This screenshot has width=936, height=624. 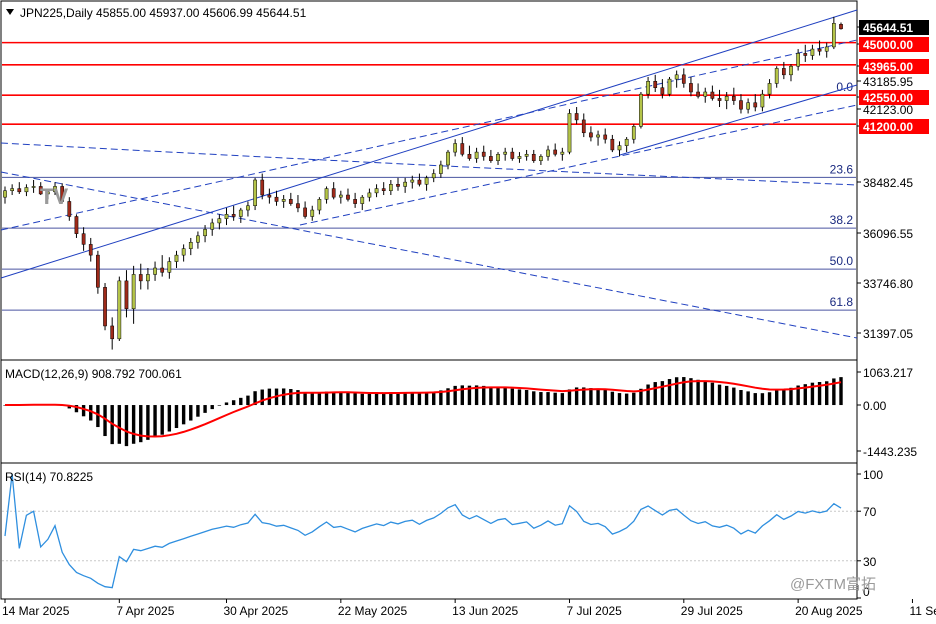 I want to click on menu-triangle-icon, so click(x=10, y=12).